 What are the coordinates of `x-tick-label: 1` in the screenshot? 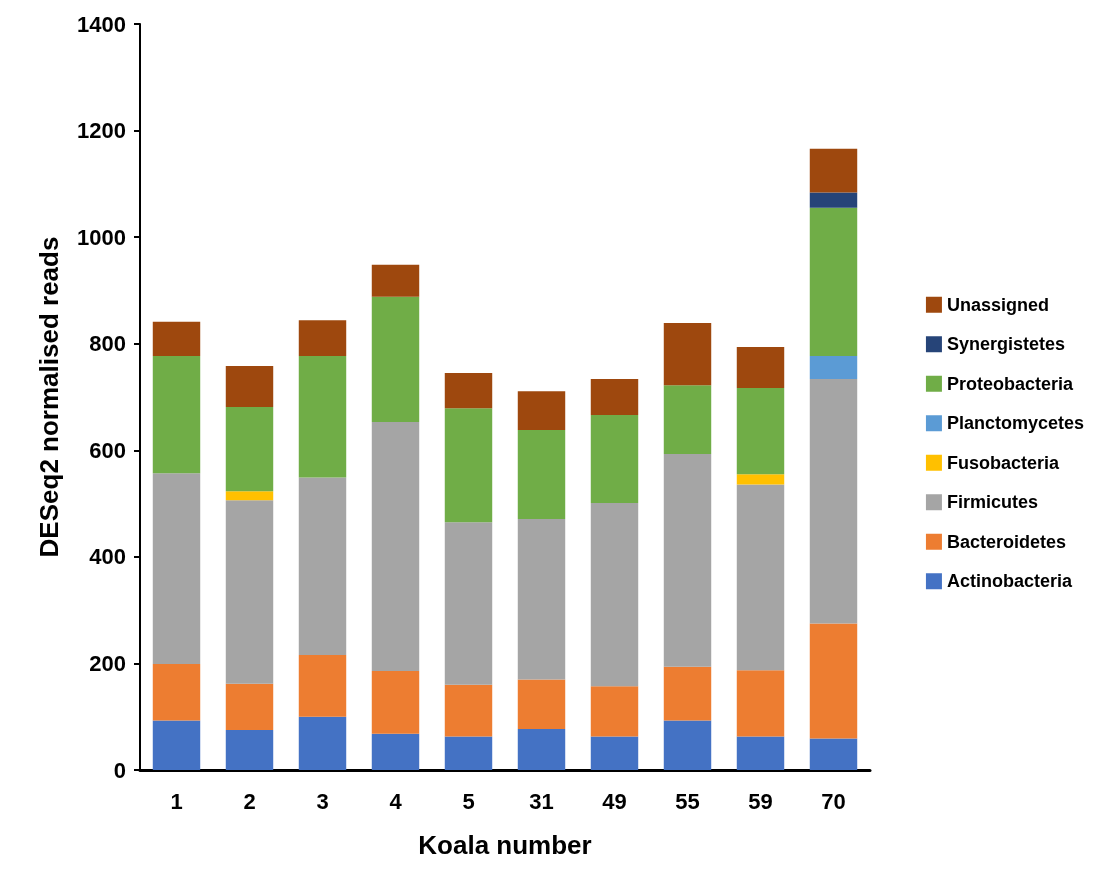 It's located at (176, 801).